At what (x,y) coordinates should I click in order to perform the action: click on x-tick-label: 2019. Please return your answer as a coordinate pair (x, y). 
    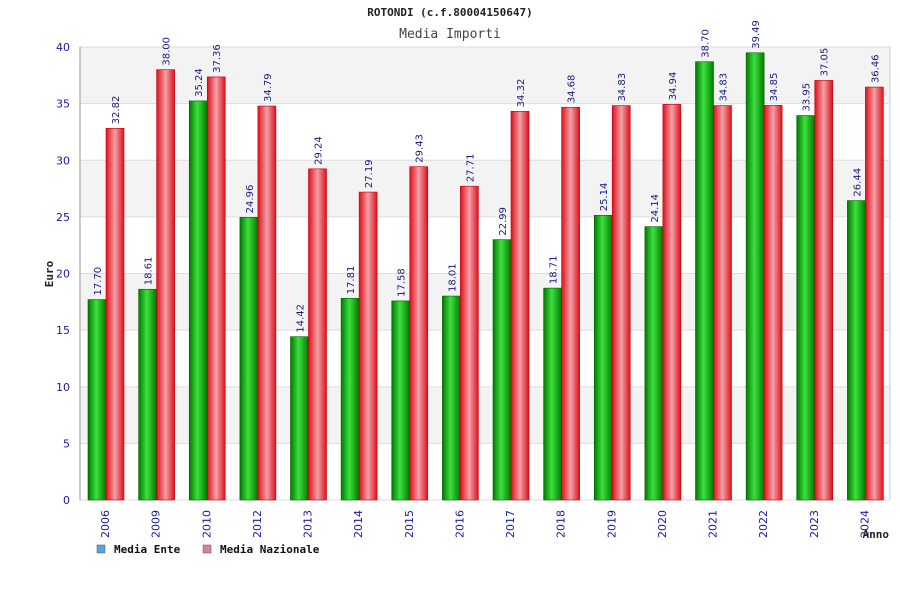
    Looking at the image, I should click on (611, 524).